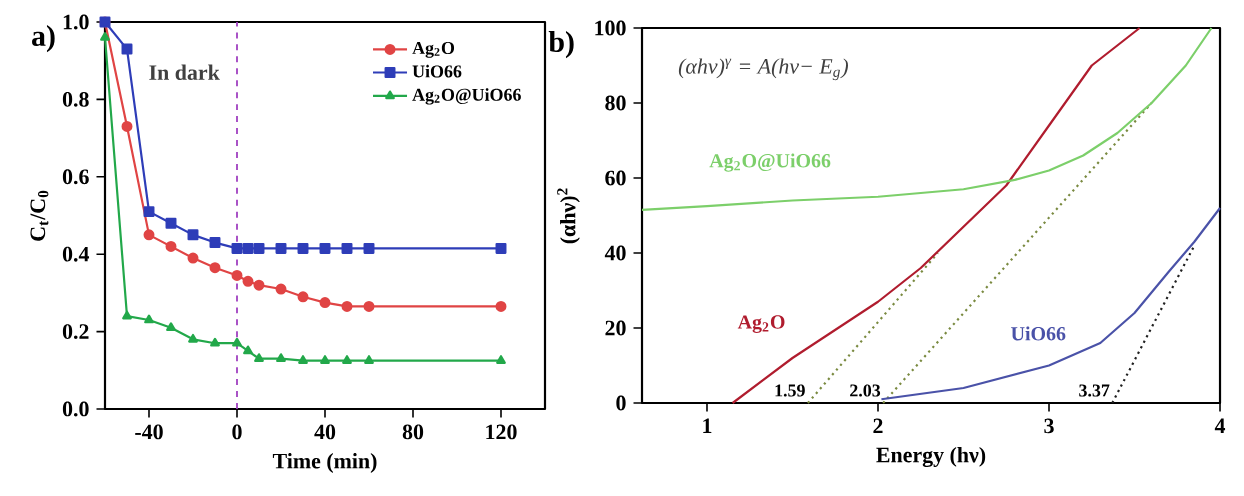 The width and height of the screenshot is (1244, 496). I want to click on y-axis-title: C$_{t}$/C$_{0}$, so click(39, 215).